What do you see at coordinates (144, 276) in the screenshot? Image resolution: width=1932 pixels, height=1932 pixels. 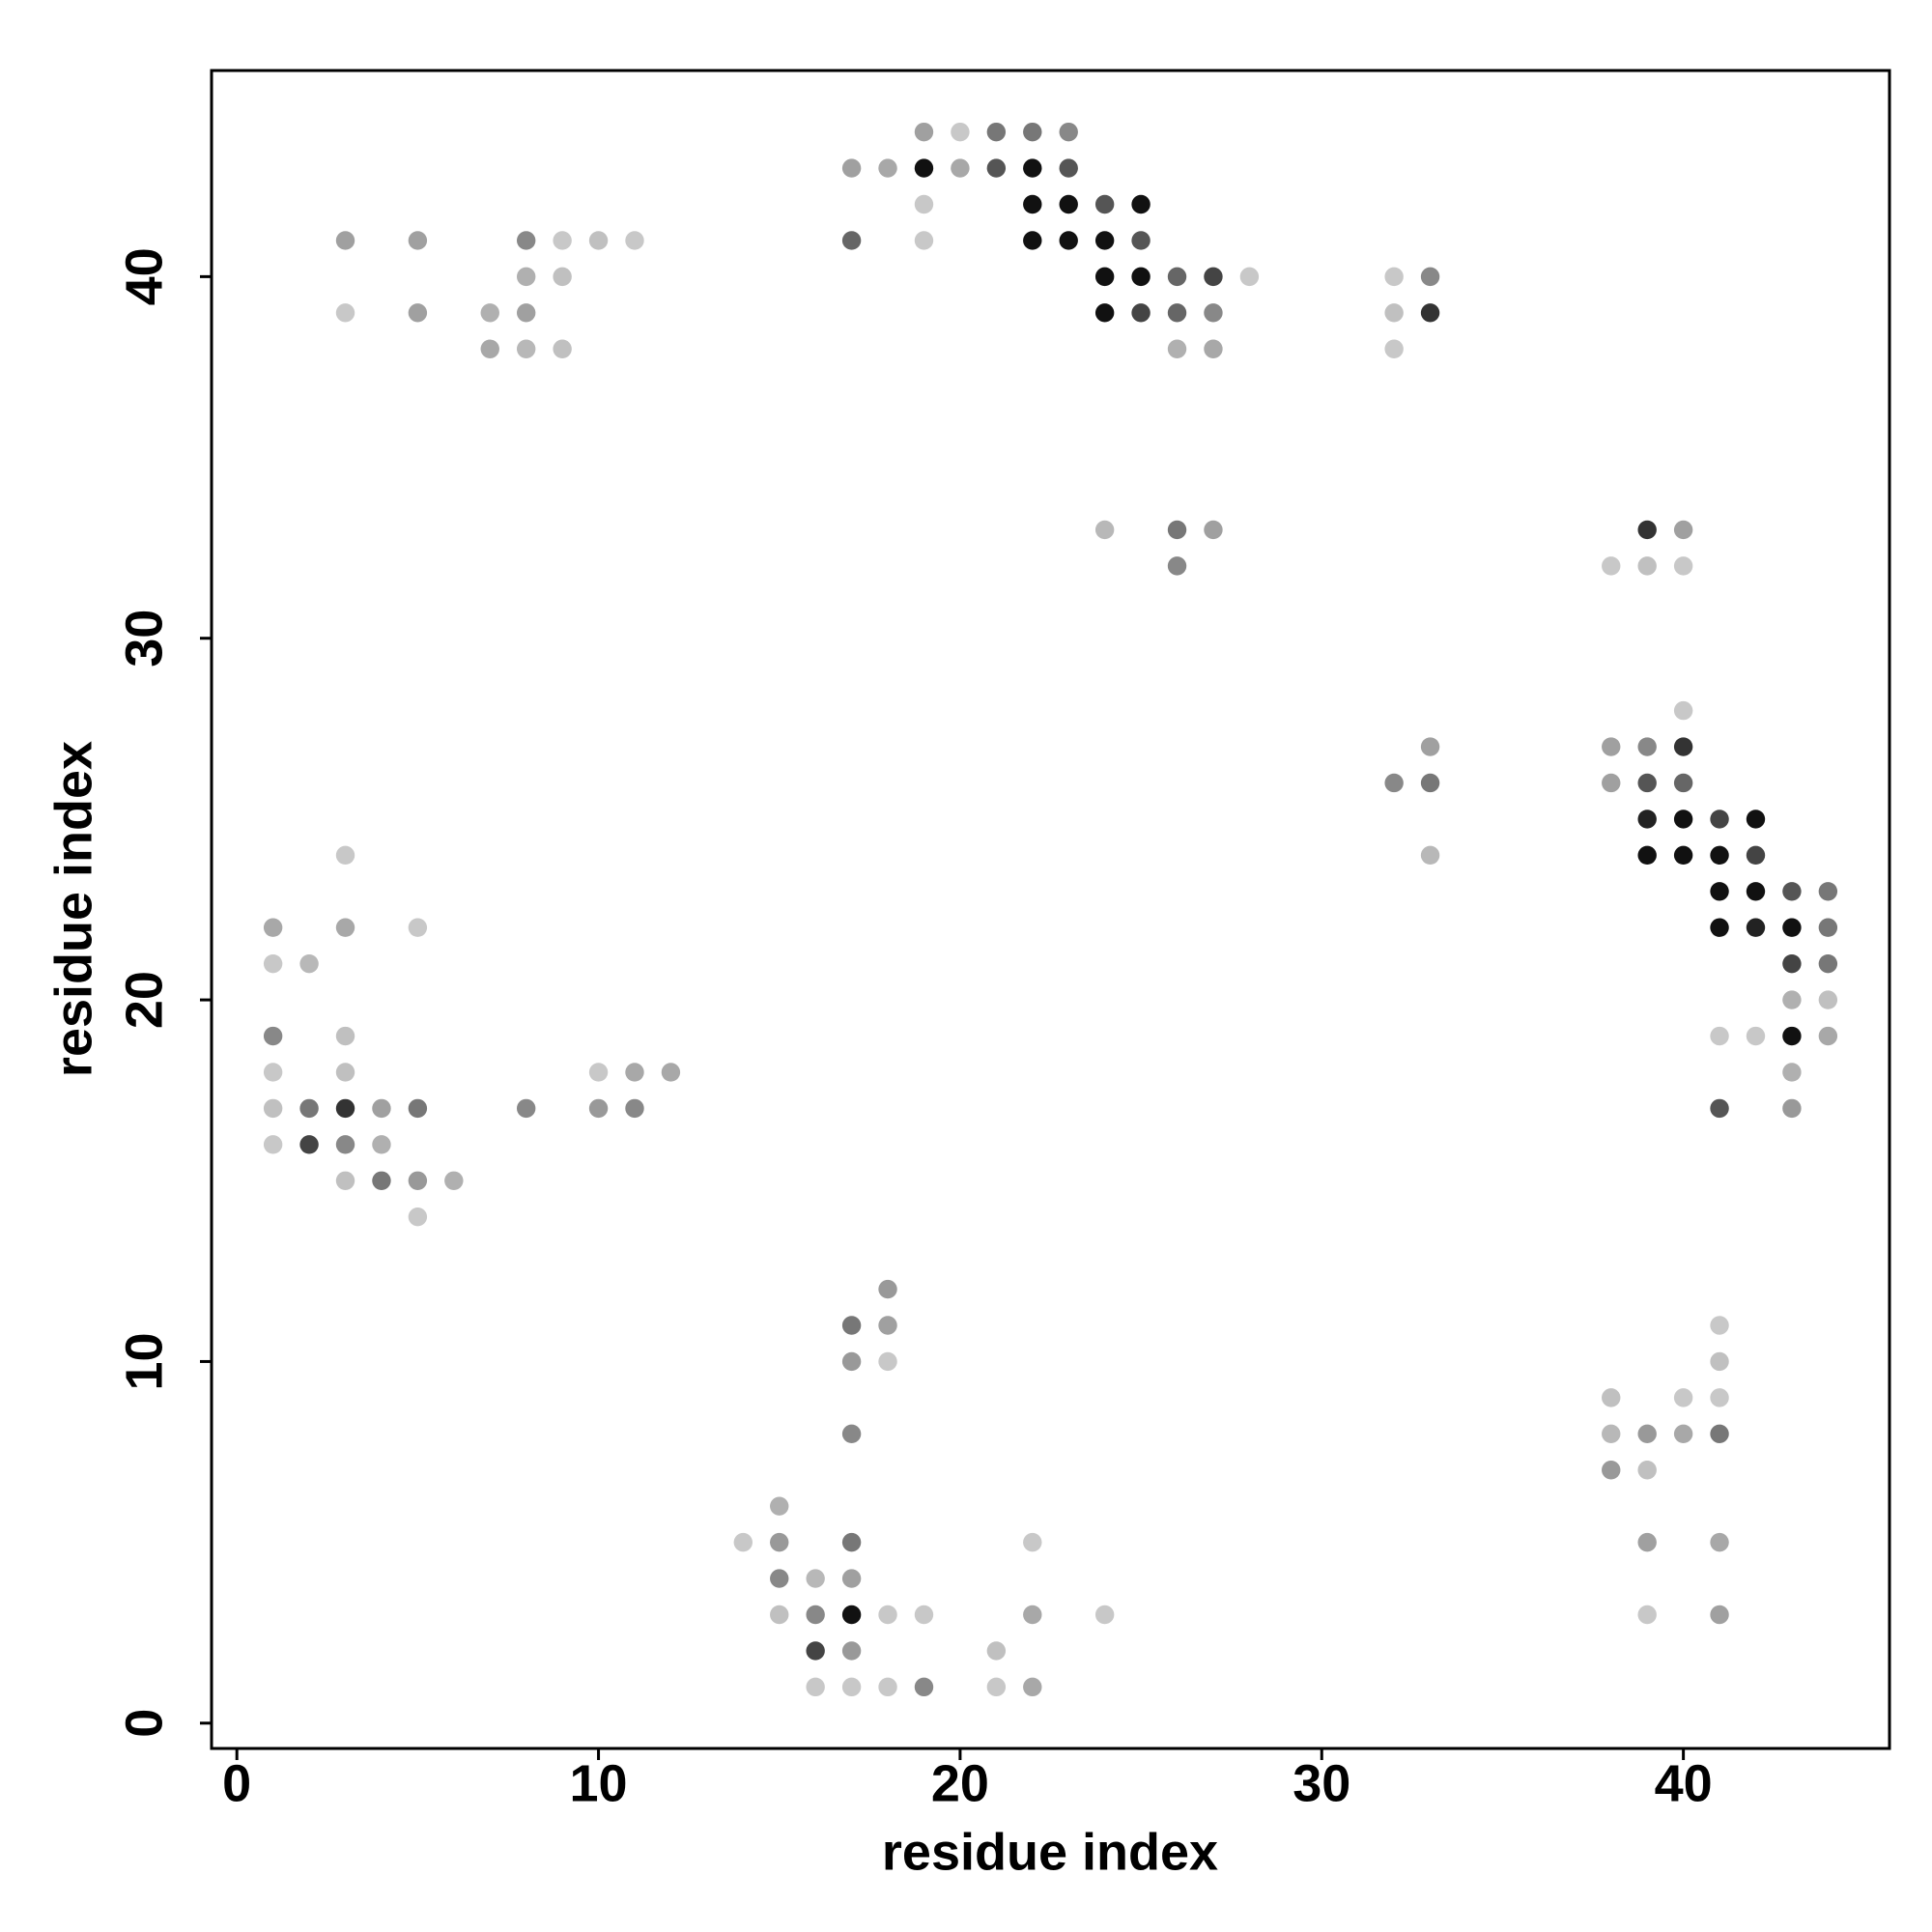 I see `y-tick-label: 40` at bounding box center [144, 276].